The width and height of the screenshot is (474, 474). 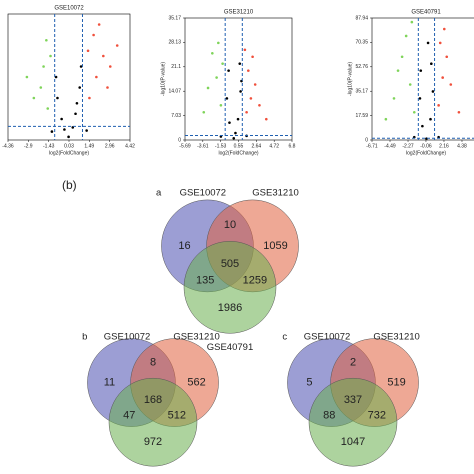 What do you see at coordinates (205, 280) in the screenshot?
I see `region-count: 135` at bounding box center [205, 280].